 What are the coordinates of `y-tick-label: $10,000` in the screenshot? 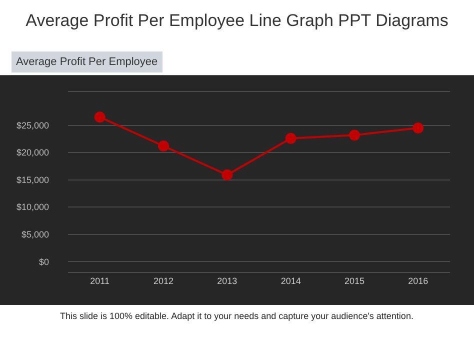 It's located at (32, 207).